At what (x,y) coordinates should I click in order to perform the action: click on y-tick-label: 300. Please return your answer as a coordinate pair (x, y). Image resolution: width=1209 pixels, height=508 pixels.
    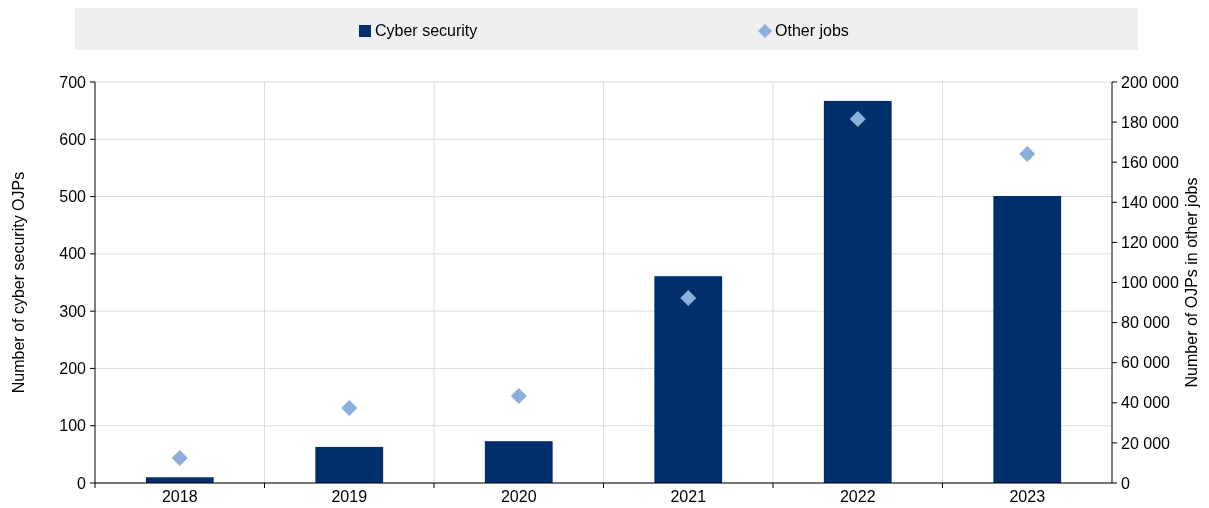
    Looking at the image, I should click on (73, 311).